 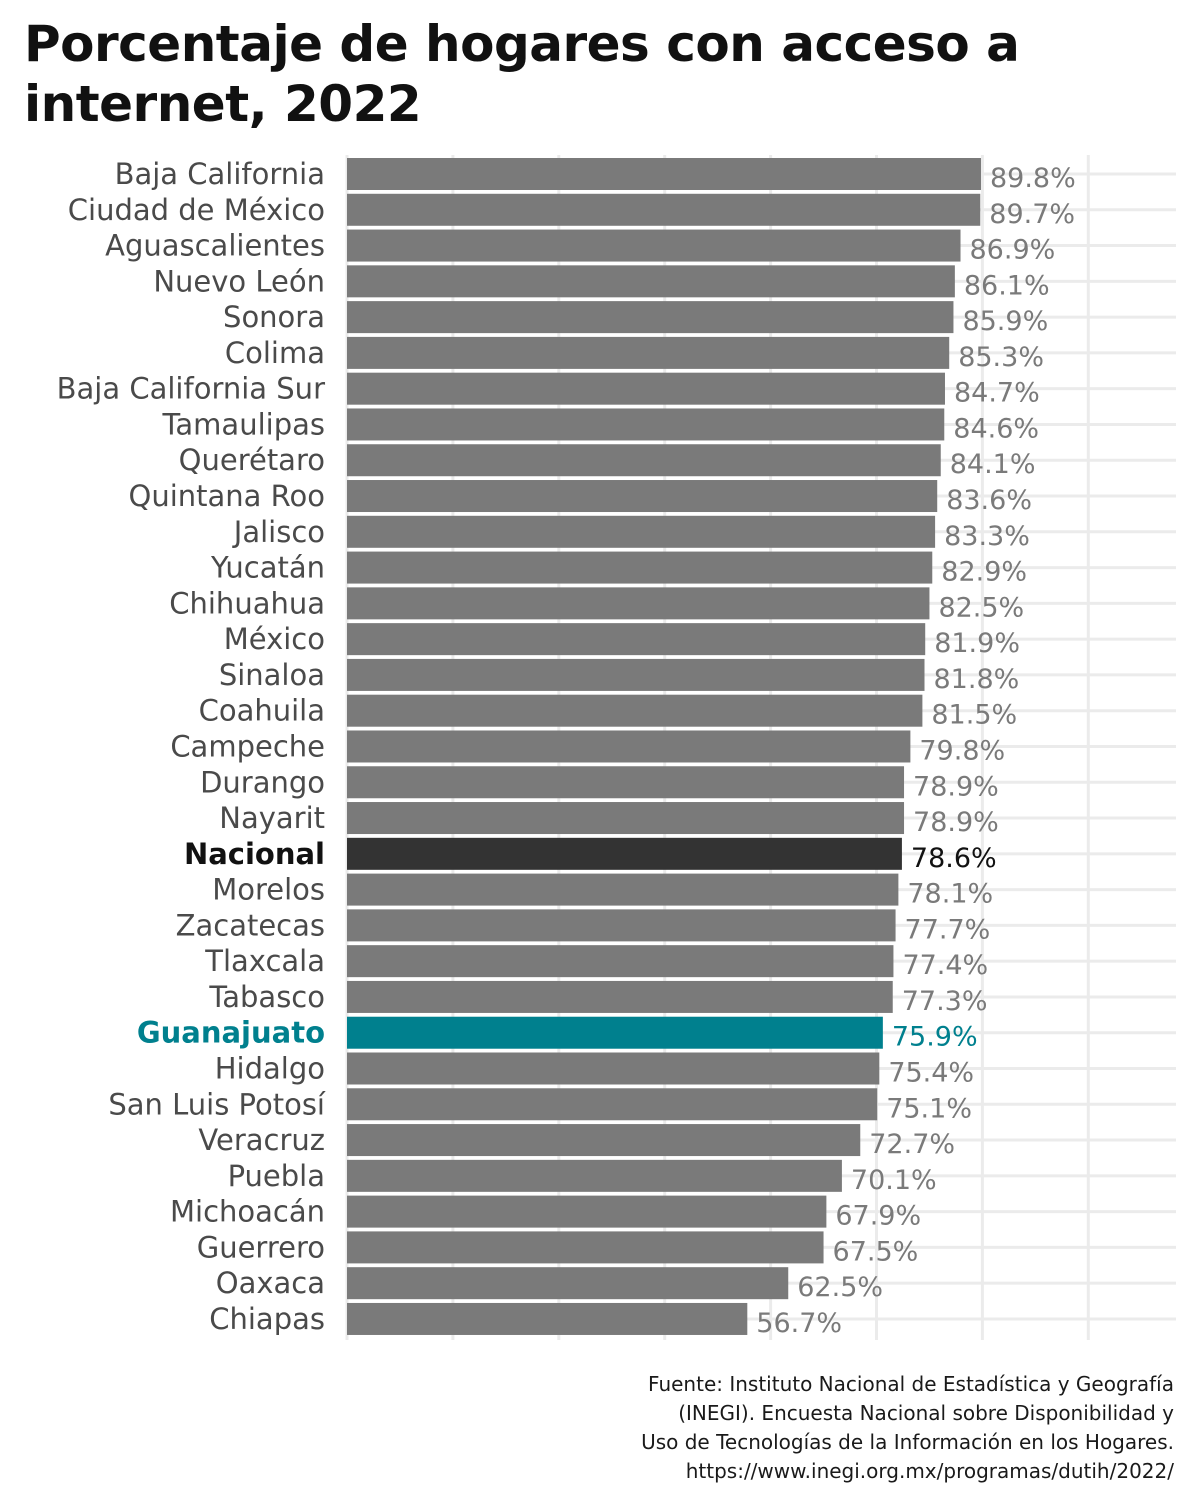 What do you see at coordinates (261, 1140) in the screenshot?
I see `category-label: Veracruz` at bounding box center [261, 1140].